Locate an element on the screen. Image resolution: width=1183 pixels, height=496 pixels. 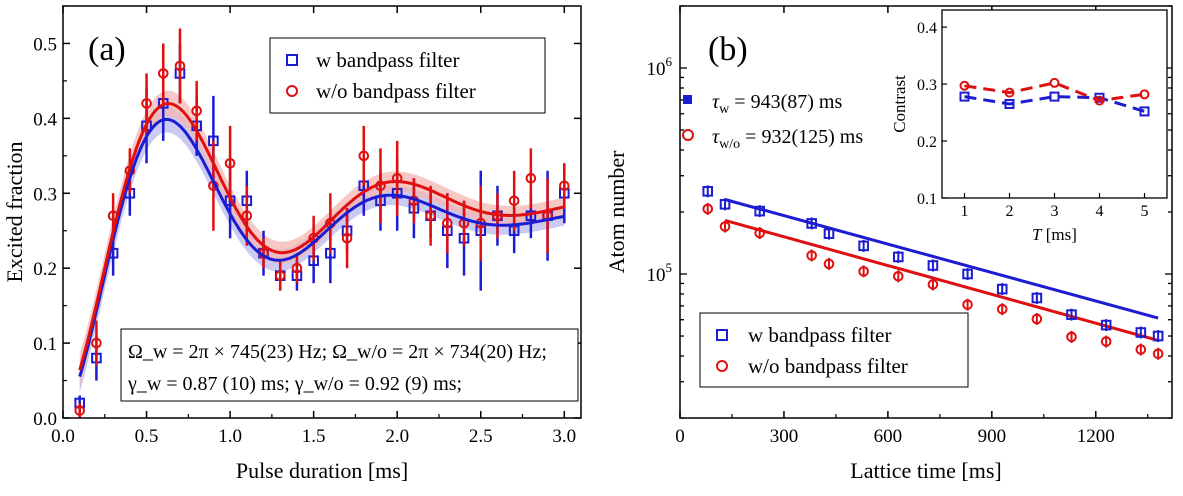
tau-label: τw = 943(87) ms is located at coordinates (777, 104).